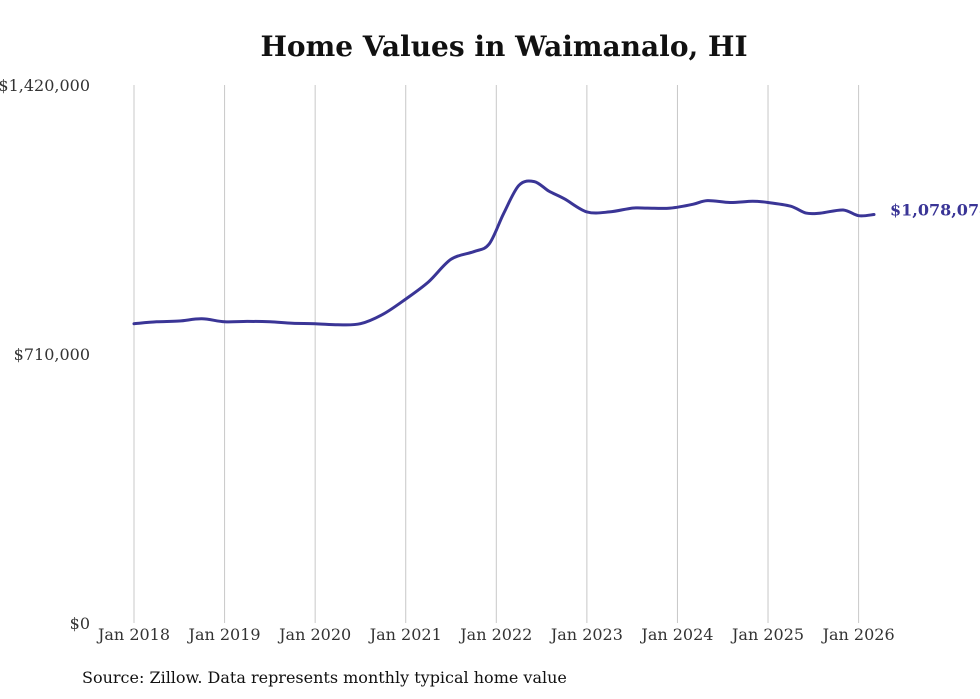 This screenshot has height=699, width=980. Describe the element at coordinates (45, 85) in the screenshot. I see `y-tick-label: $1,420,000` at that location.